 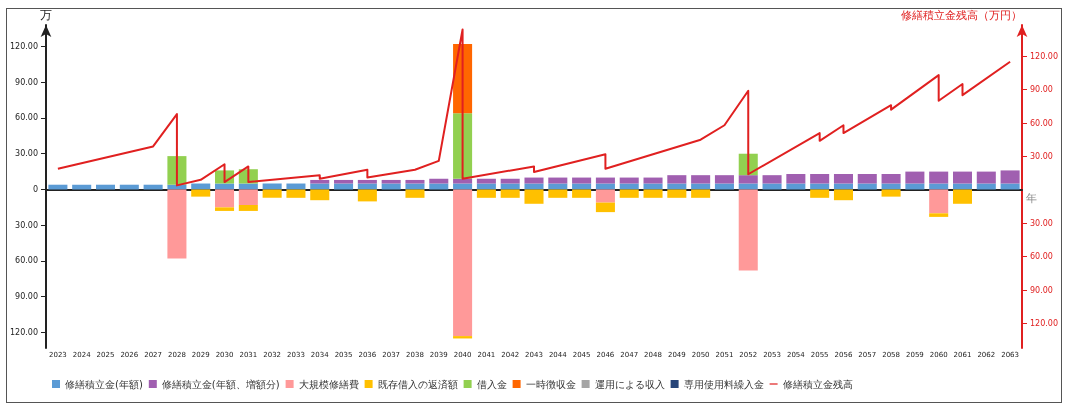 I want to click on legend-label: 専用使用料繰入金, so click(x=723, y=384).